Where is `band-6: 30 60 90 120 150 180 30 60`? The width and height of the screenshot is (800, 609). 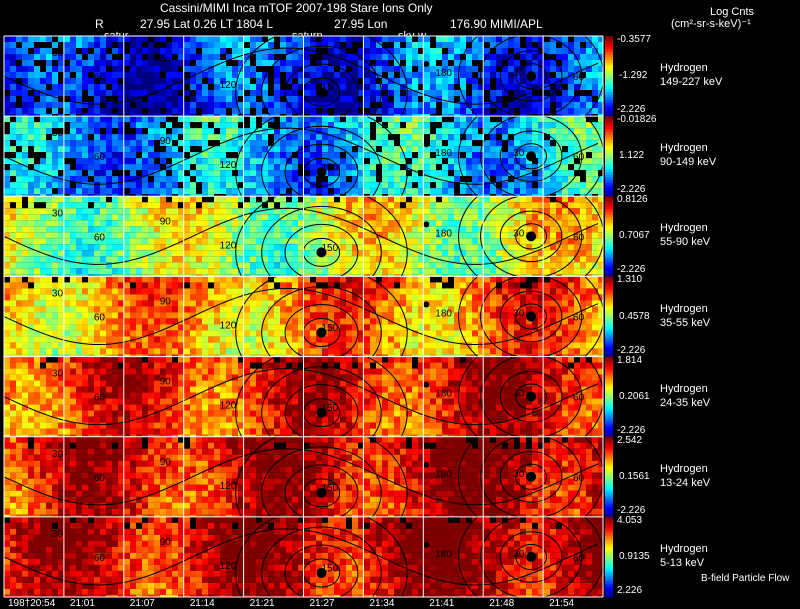 band-6: 30 60 90 120 150 180 30 60 is located at coordinates (303, 556).